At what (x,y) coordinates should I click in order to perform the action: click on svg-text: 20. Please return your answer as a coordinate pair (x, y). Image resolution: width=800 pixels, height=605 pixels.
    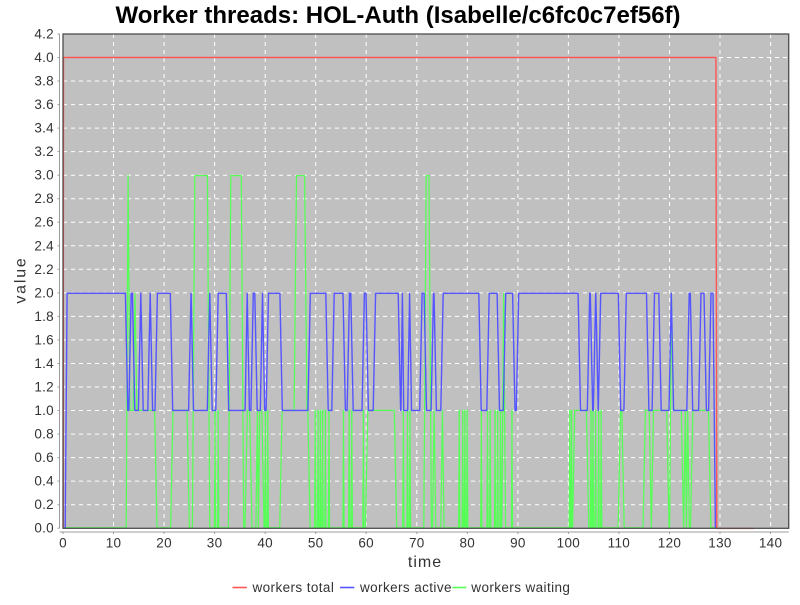
    Looking at the image, I should click on (164, 543).